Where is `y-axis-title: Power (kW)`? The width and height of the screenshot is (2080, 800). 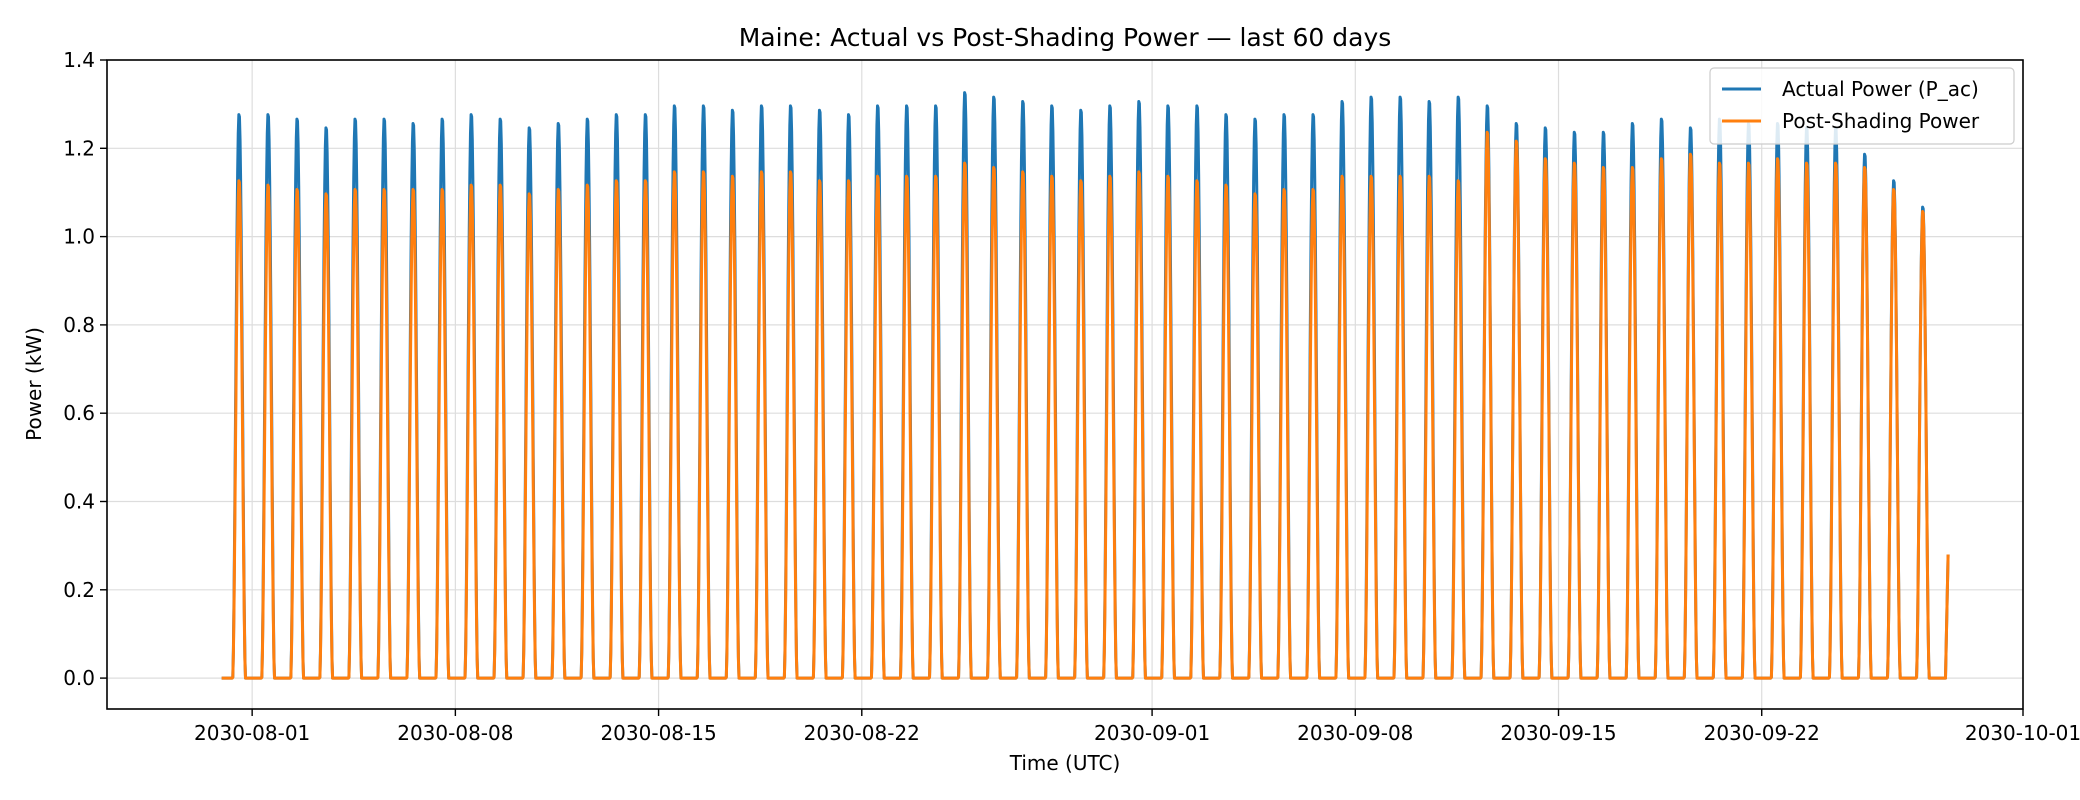
y-axis-title: Power (kW) is located at coordinates (34, 384).